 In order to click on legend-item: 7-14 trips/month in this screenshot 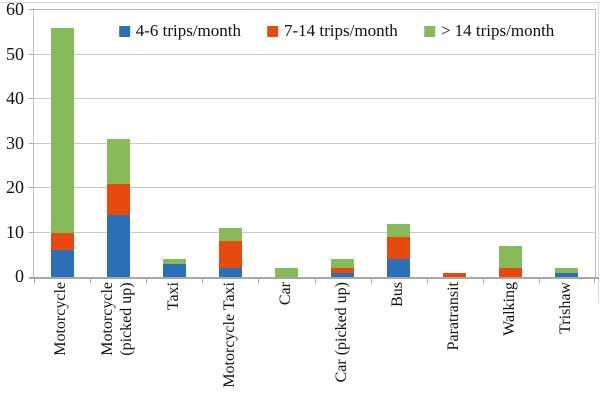, I will do `click(332, 31)`.